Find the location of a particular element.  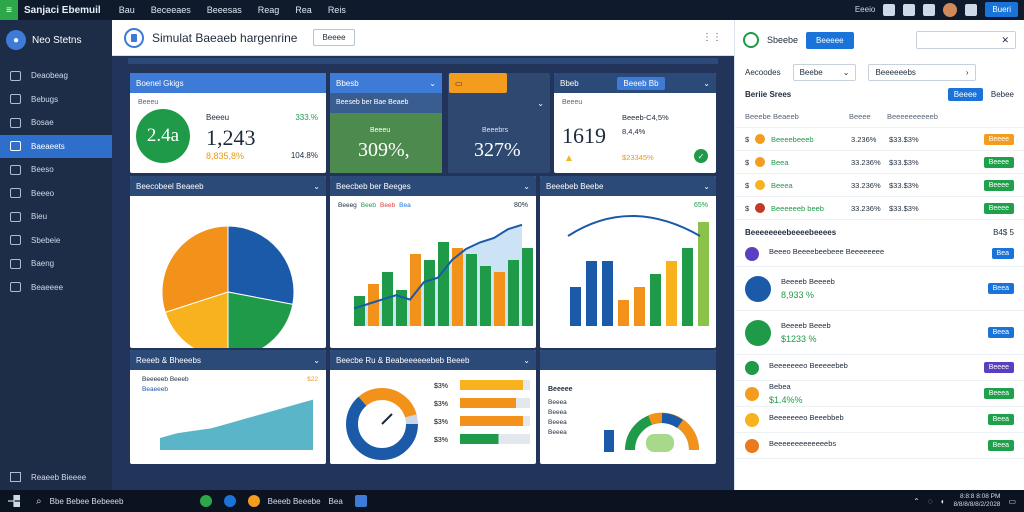

sidebar-item: Bieu is located at coordinates (56, 217).